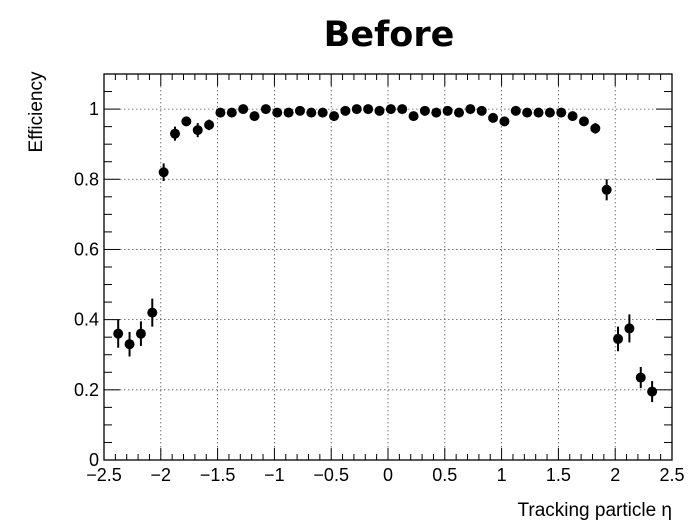 Image resolution: width=689 pixels, height=525 pixels. Describe the element at coordinates (86, 249) in the screenshot. I see `y-tick-label: 0.6` at that location.